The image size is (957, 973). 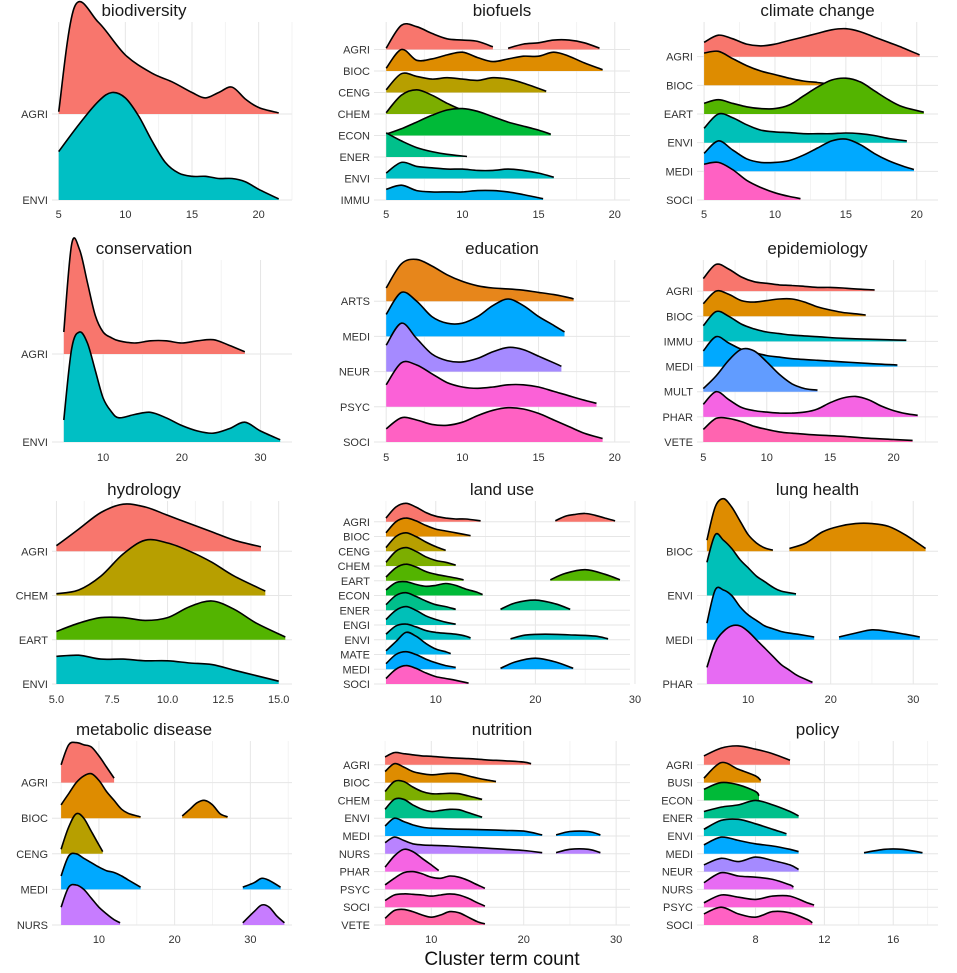 I want to click on panel-education: ARTS MEDI NEUR PSYC SOCI 5 10 15 20 education, so click(x=484, y=351).